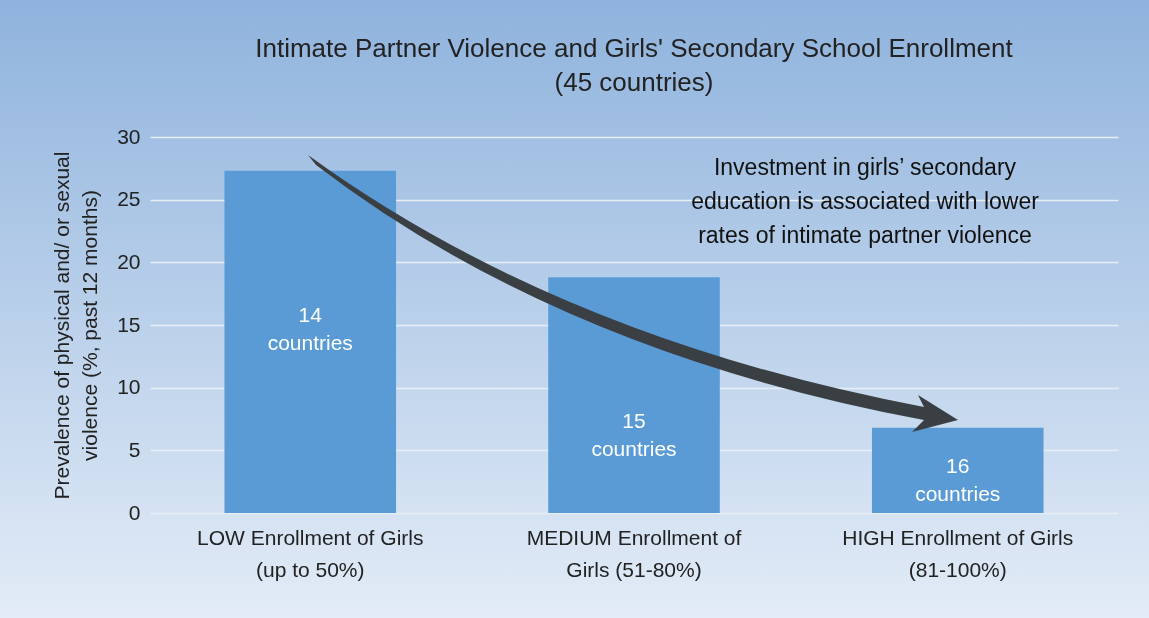 The image size is (1149, 618). I want to click on y-tick-label: 20, so click(129, 261).